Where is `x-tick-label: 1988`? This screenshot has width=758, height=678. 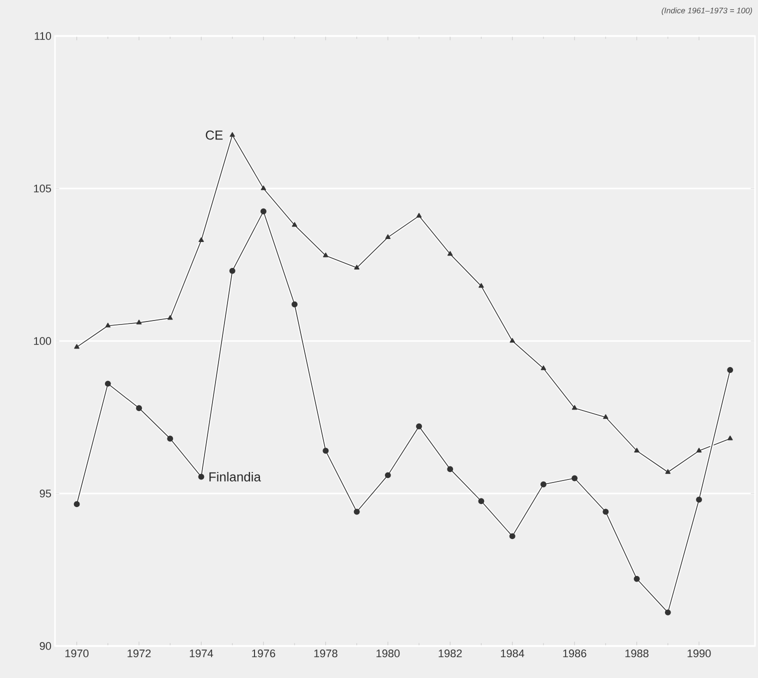
x-tick-label: 1988 is located at coordinates (636, 654).